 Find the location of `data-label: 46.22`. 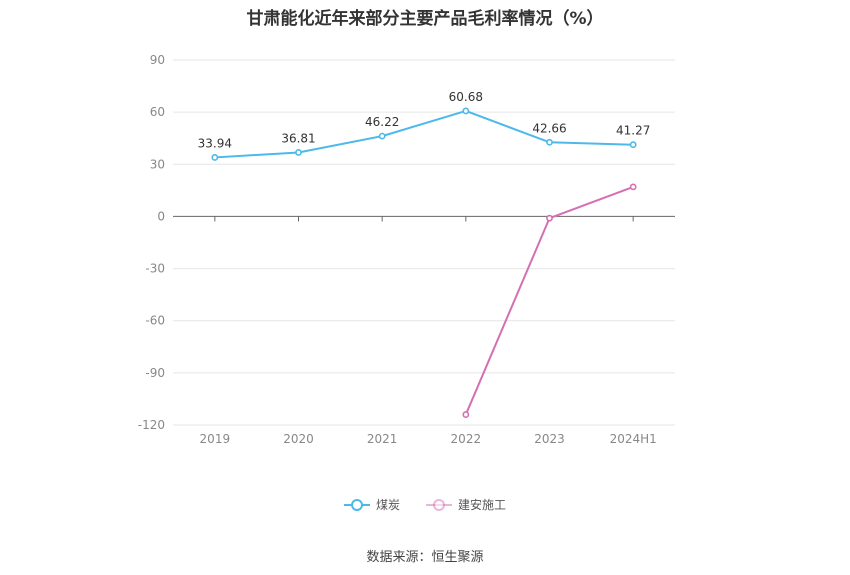

data-label: 46.22 is located at coordinates (382, 122).